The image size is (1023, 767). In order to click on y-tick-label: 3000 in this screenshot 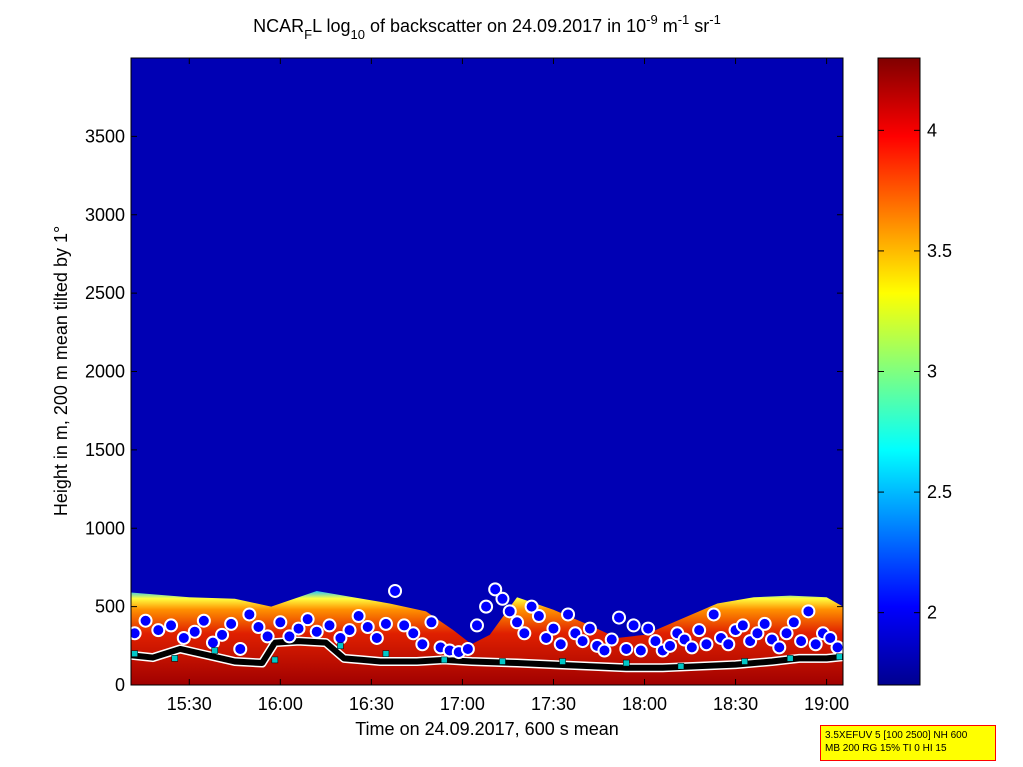, I will do `click(105, 215)`.